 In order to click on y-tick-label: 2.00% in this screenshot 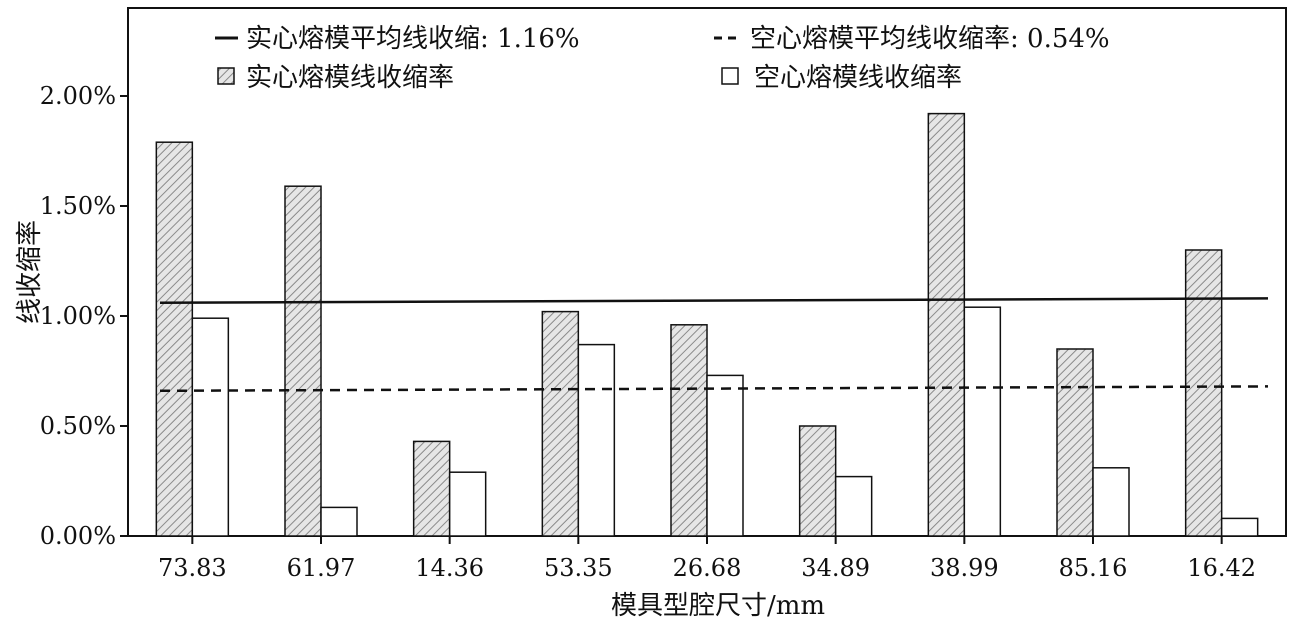, I will do `click(78, 96)`.